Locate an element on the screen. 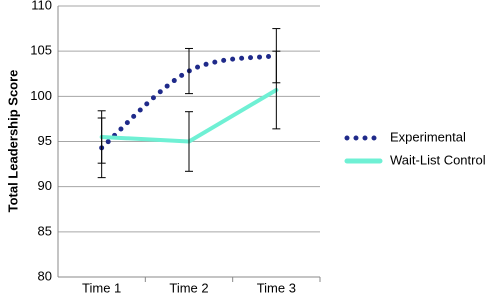 Image resolution: width=500 pixels, height=296 pixels. legend-label: Experimental is located at coordinates (428, 136).